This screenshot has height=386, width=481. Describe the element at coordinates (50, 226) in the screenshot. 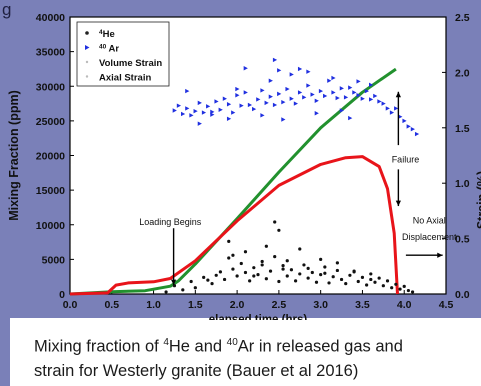

I see `y-tick-label: 10000` at that location.